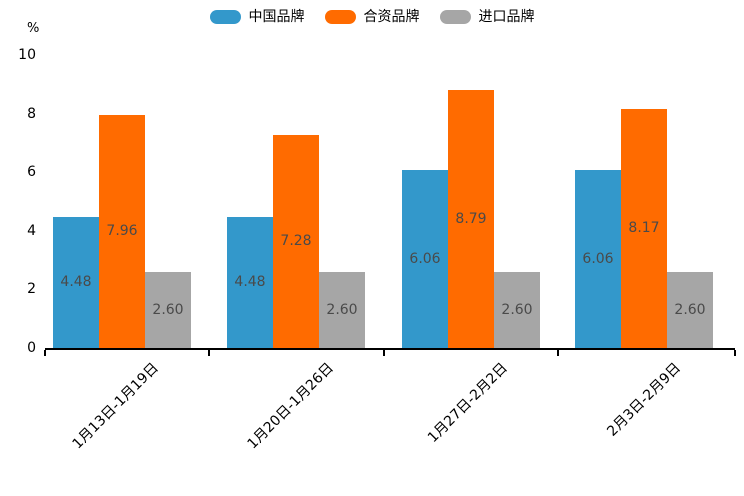 Image resolution: width=744 pixels, height=496 pixels. Describe the element at coordinates (390, 349) in the screenshot. I see `x-axis-line` at that location.